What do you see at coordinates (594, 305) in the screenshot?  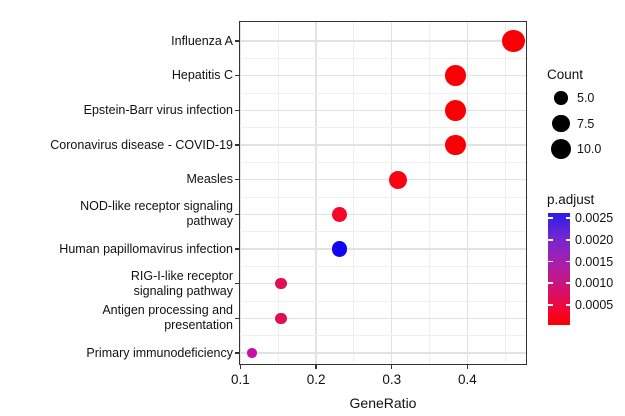 I see `padjust-legend-label: 0.0005` at bounding box center [594, 305].